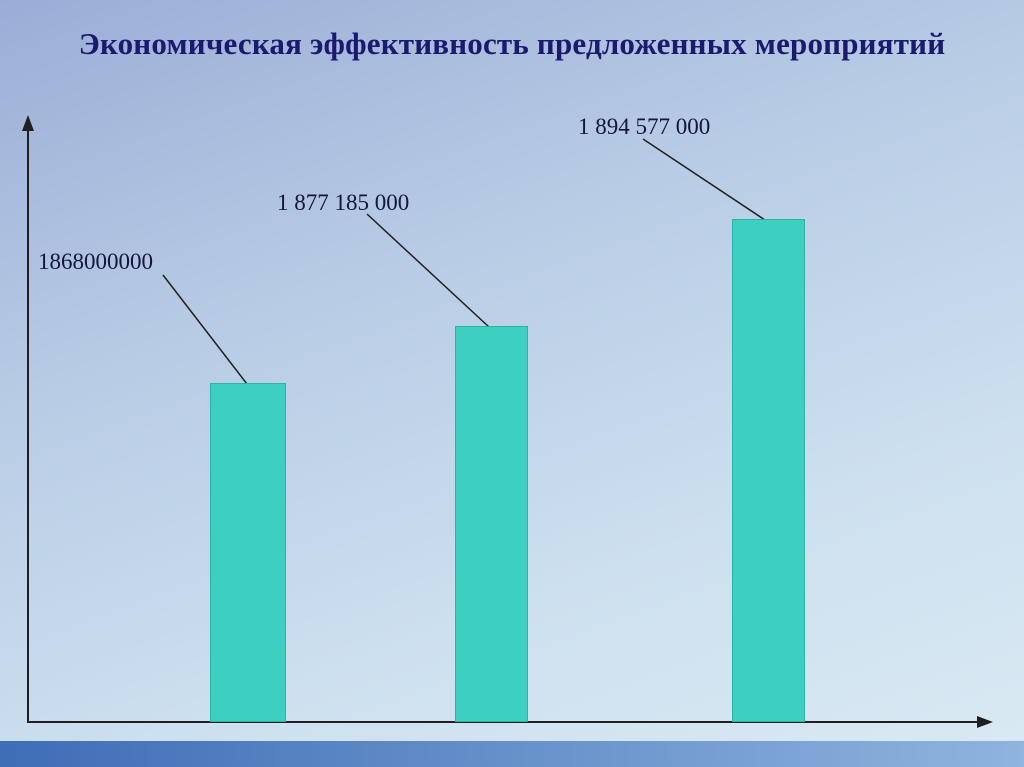 The height and width of the screenshot is (767, 1024). I want to click on y-axis-arrow-icon, so click(28, 123).